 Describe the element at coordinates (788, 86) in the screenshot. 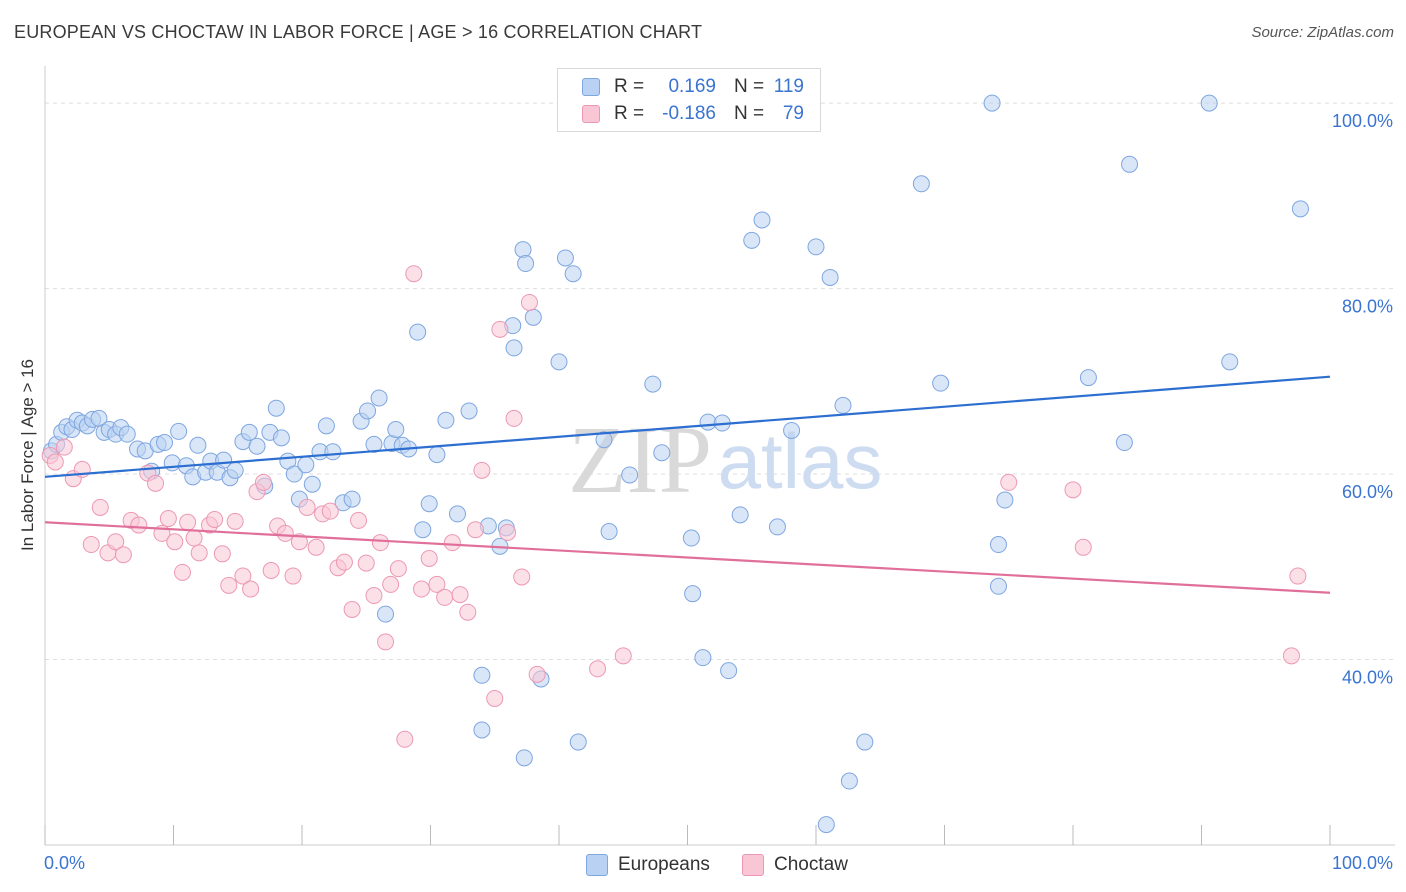

I see `n-value: 119` at that location.